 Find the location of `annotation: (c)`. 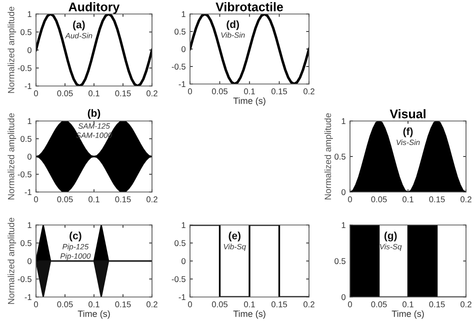

annotation: (c) is located at coordinates (76, 237).